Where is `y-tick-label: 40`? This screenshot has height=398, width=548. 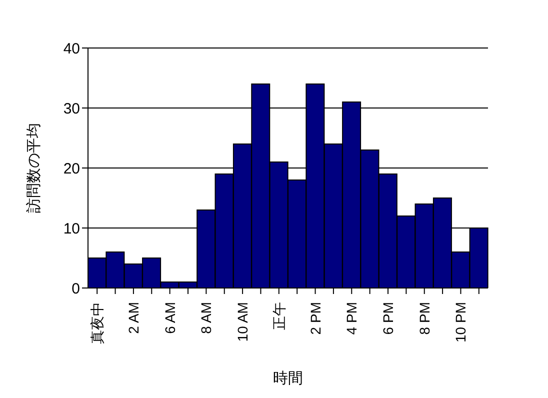 y-tick-label: 40 is located at coordinates (71, 49).